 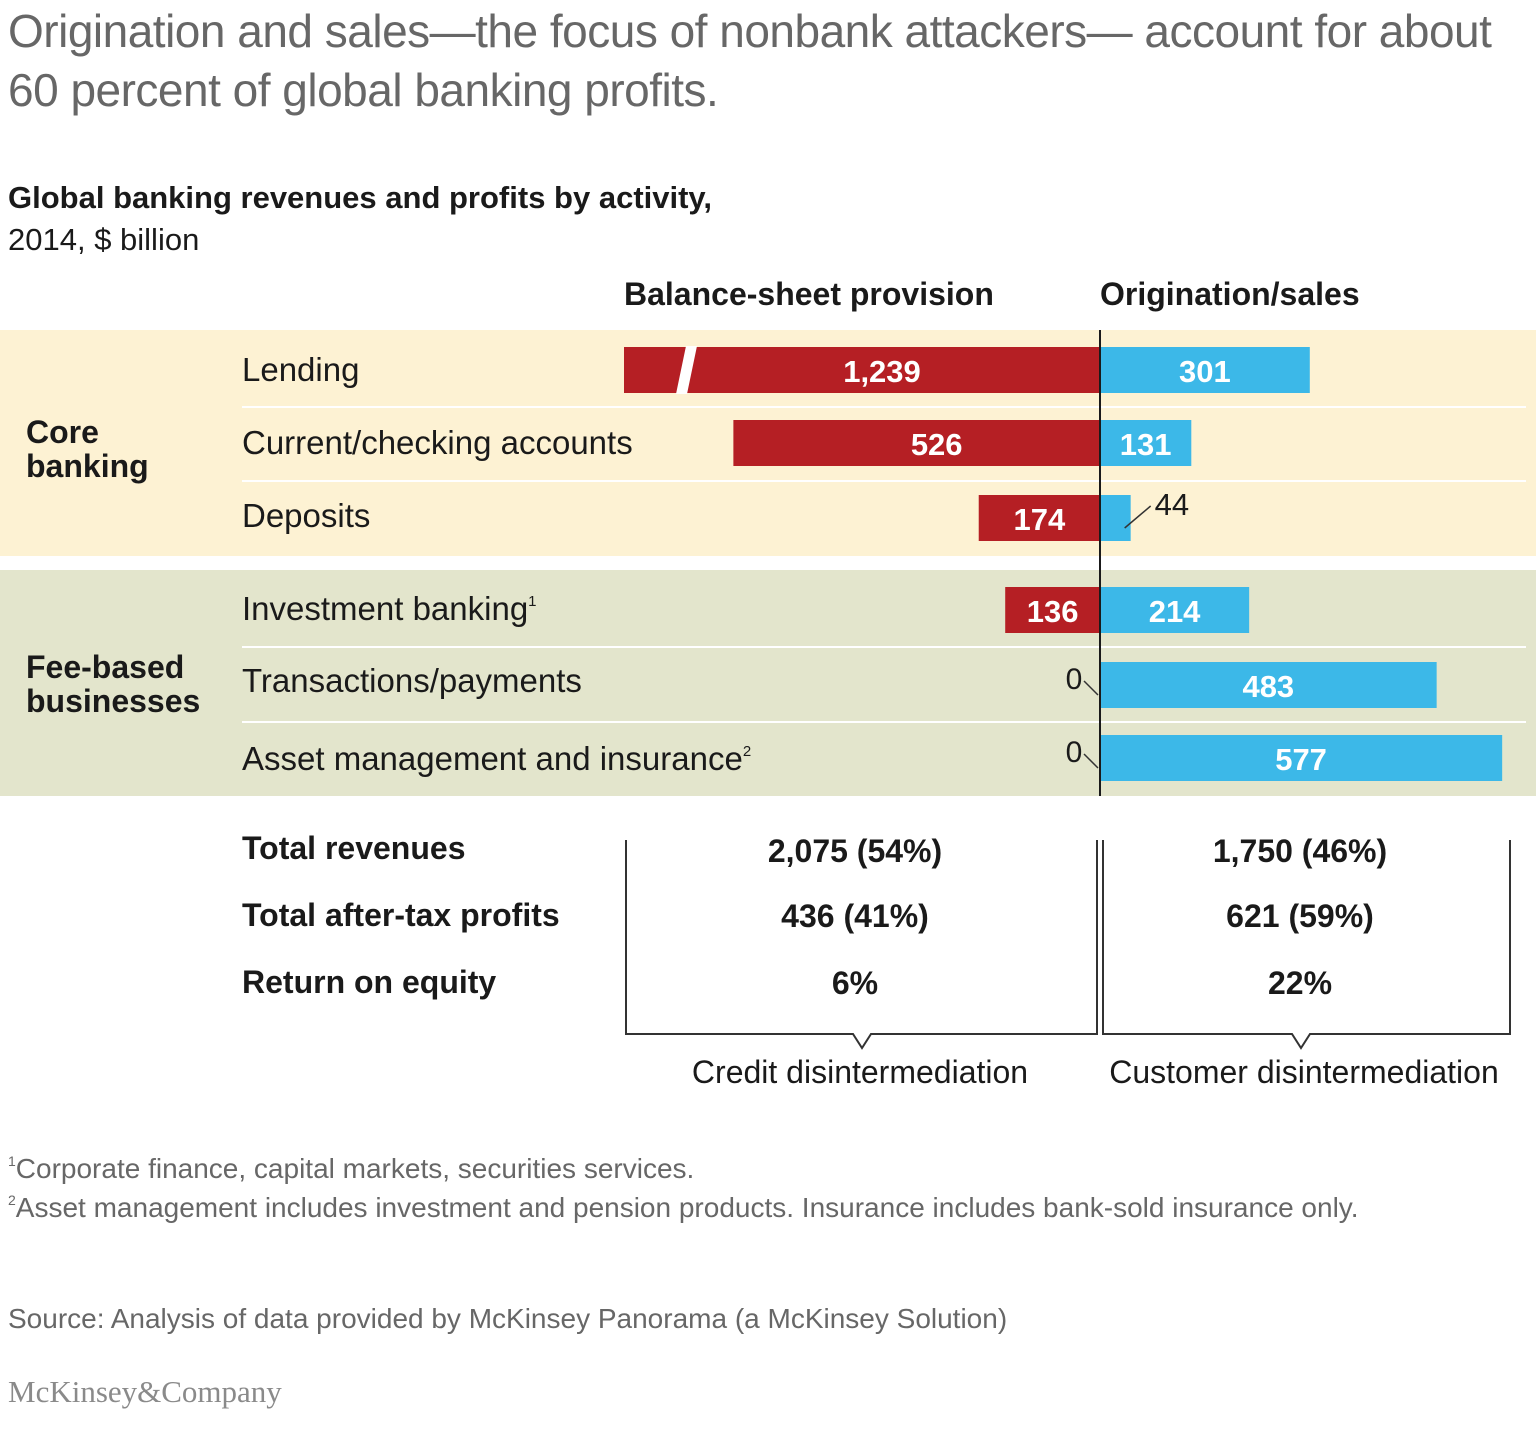 I want to click on label-origination-lending: 301, so click(x=1205, y=371).